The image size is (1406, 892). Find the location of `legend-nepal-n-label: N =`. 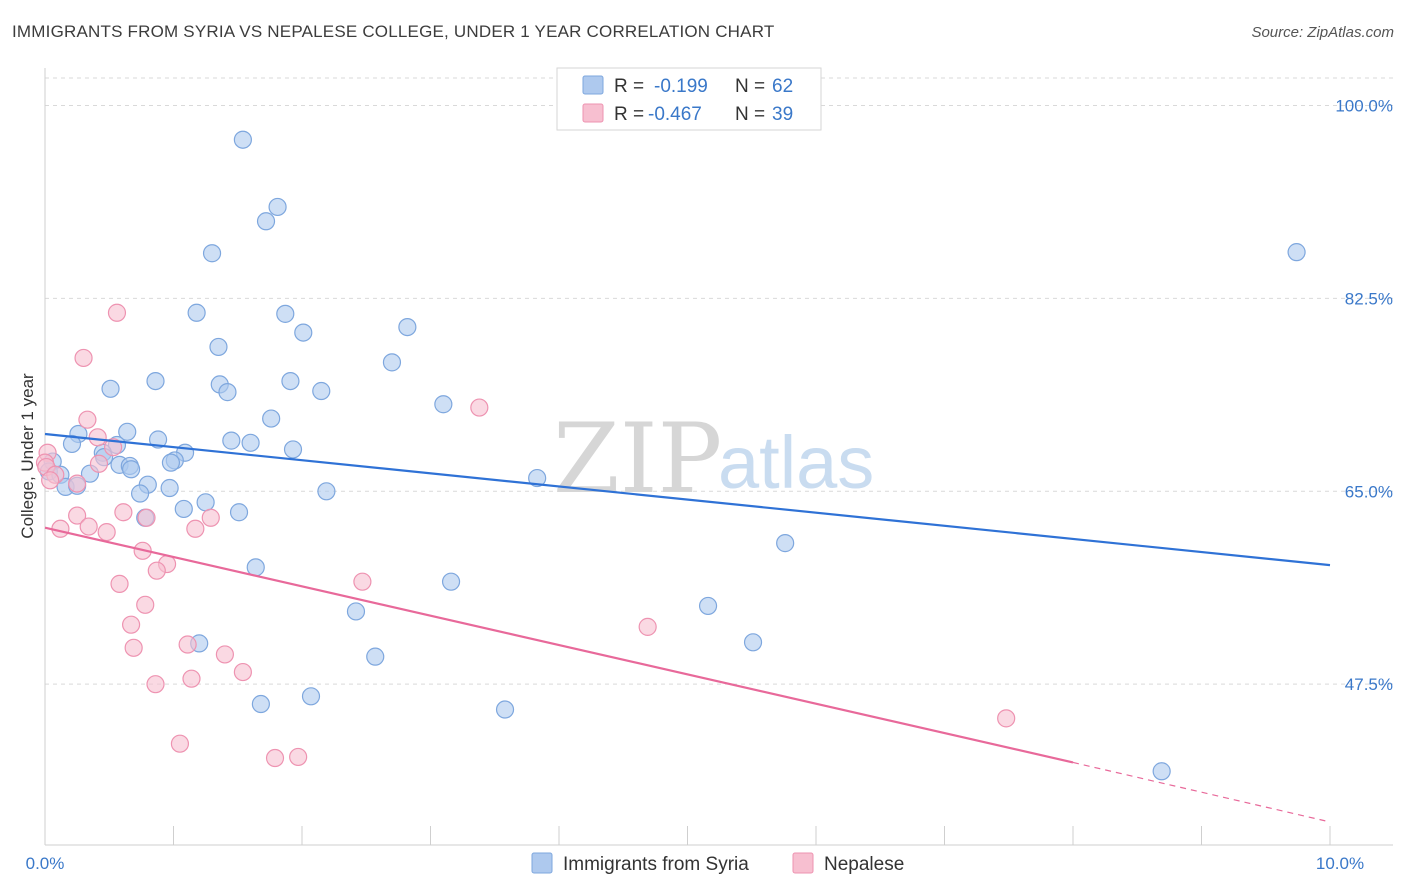

legend-nepal-n-label: N = is located at coordinates (750, 114).